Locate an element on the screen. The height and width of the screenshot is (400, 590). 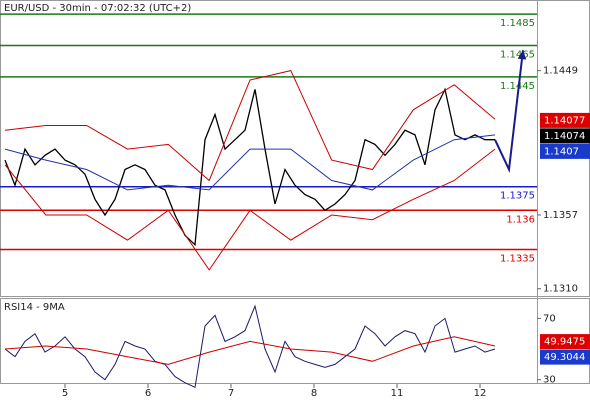
price-tag-label: 49.3044 is located at coordinates (564, 357).